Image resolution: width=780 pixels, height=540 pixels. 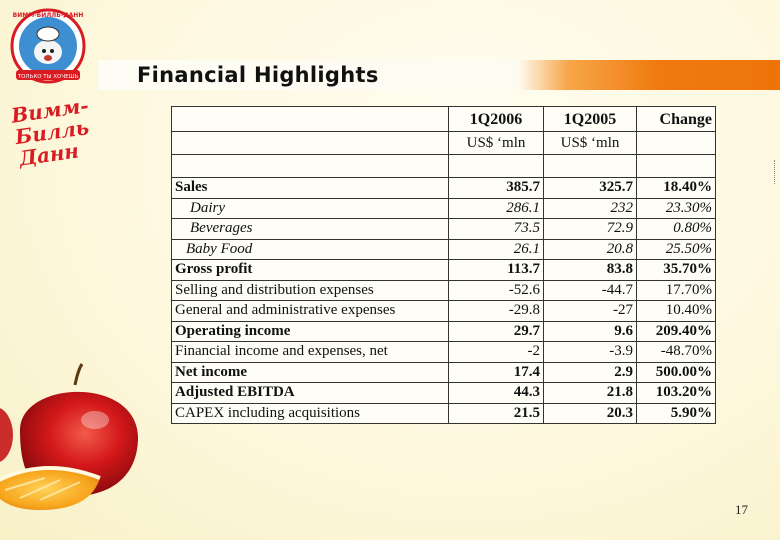 I want to click on table-row-operating-income: Operating income 29.7 9.6 209.40%, so click(x=443, y=331).